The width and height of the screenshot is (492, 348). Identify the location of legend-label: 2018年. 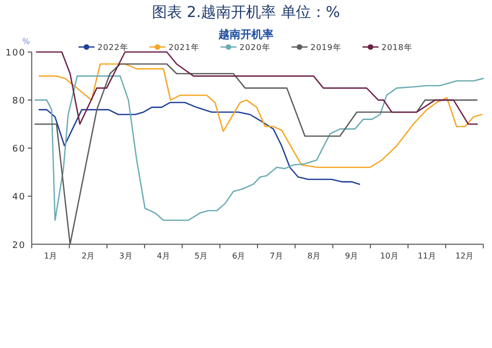
(397, 47).